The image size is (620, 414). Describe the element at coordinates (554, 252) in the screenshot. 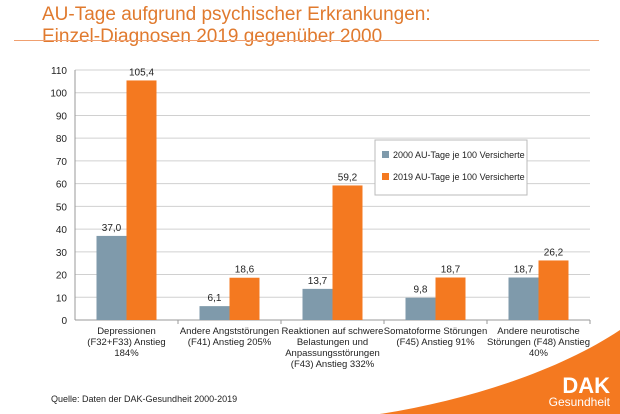

I see `data-label: 26,2` at that location.